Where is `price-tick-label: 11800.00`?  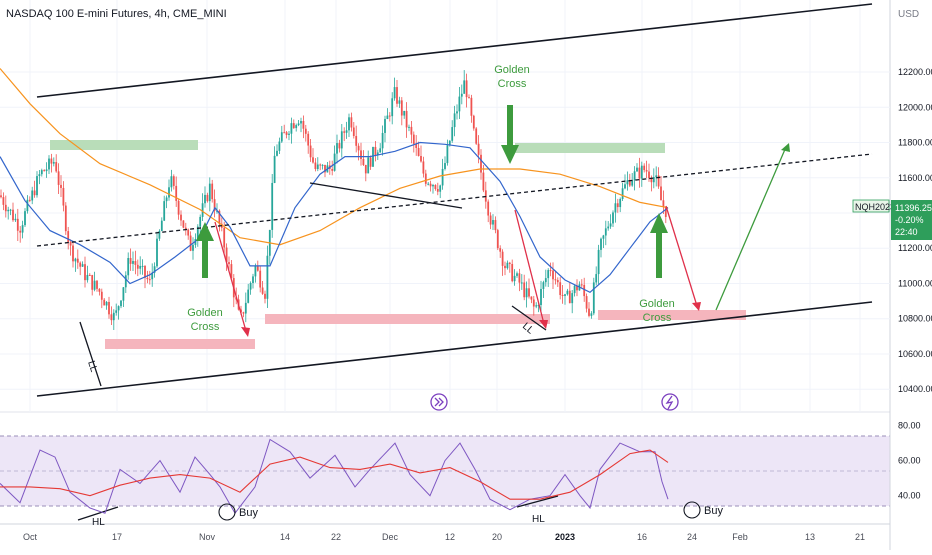
price-tick-label: 11800.00 is located at coordinates (915, 143).